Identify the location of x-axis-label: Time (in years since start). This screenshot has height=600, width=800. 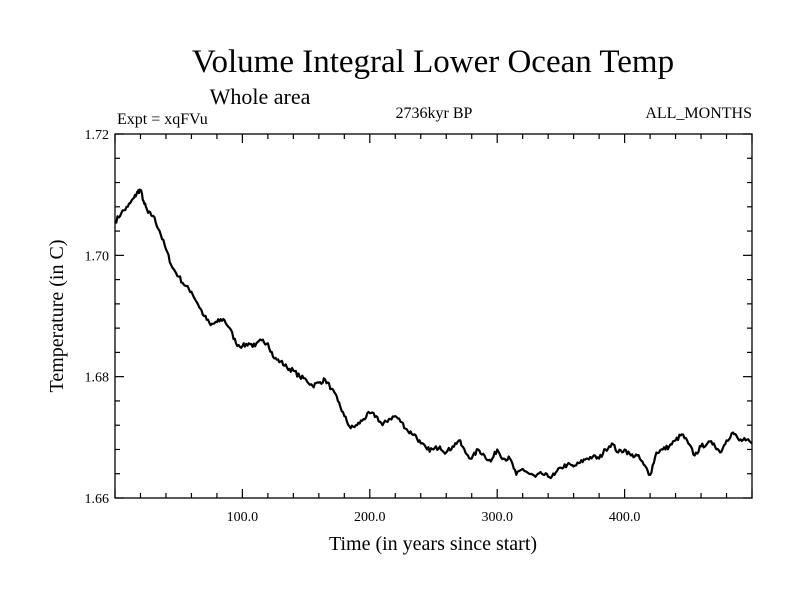
(433, 544).